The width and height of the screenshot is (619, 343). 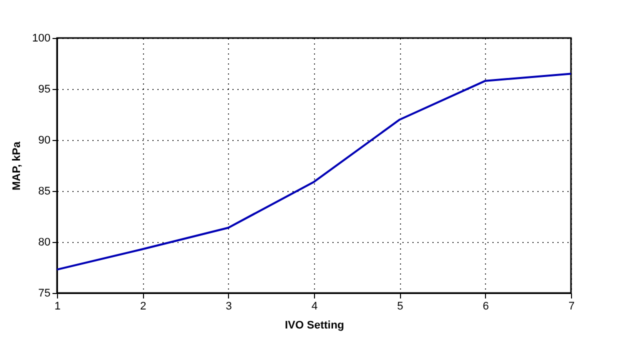 What do you see at coordinates (314, 306) in the screenshot?
I see `x-tick-label: 4` at bounding box center [314, 306].